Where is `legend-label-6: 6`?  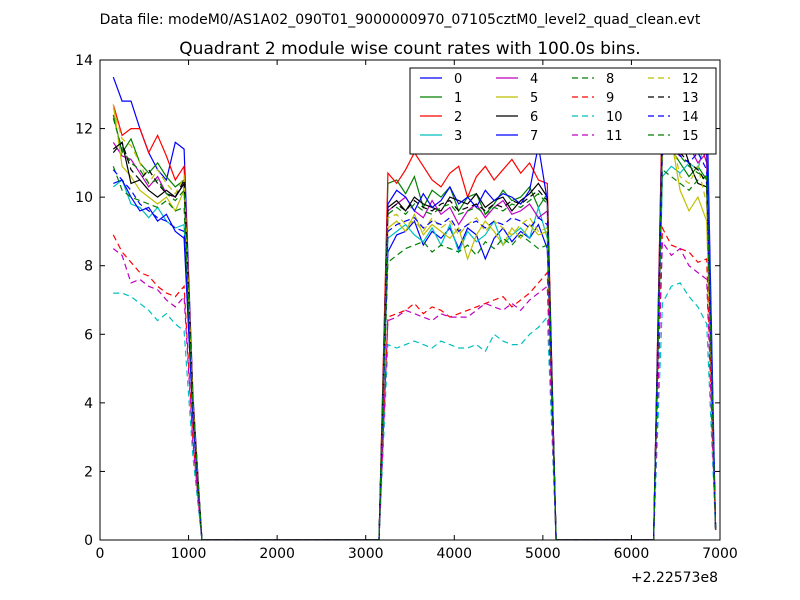 legend-label-6: 6 is located at coordinates (534, 117).